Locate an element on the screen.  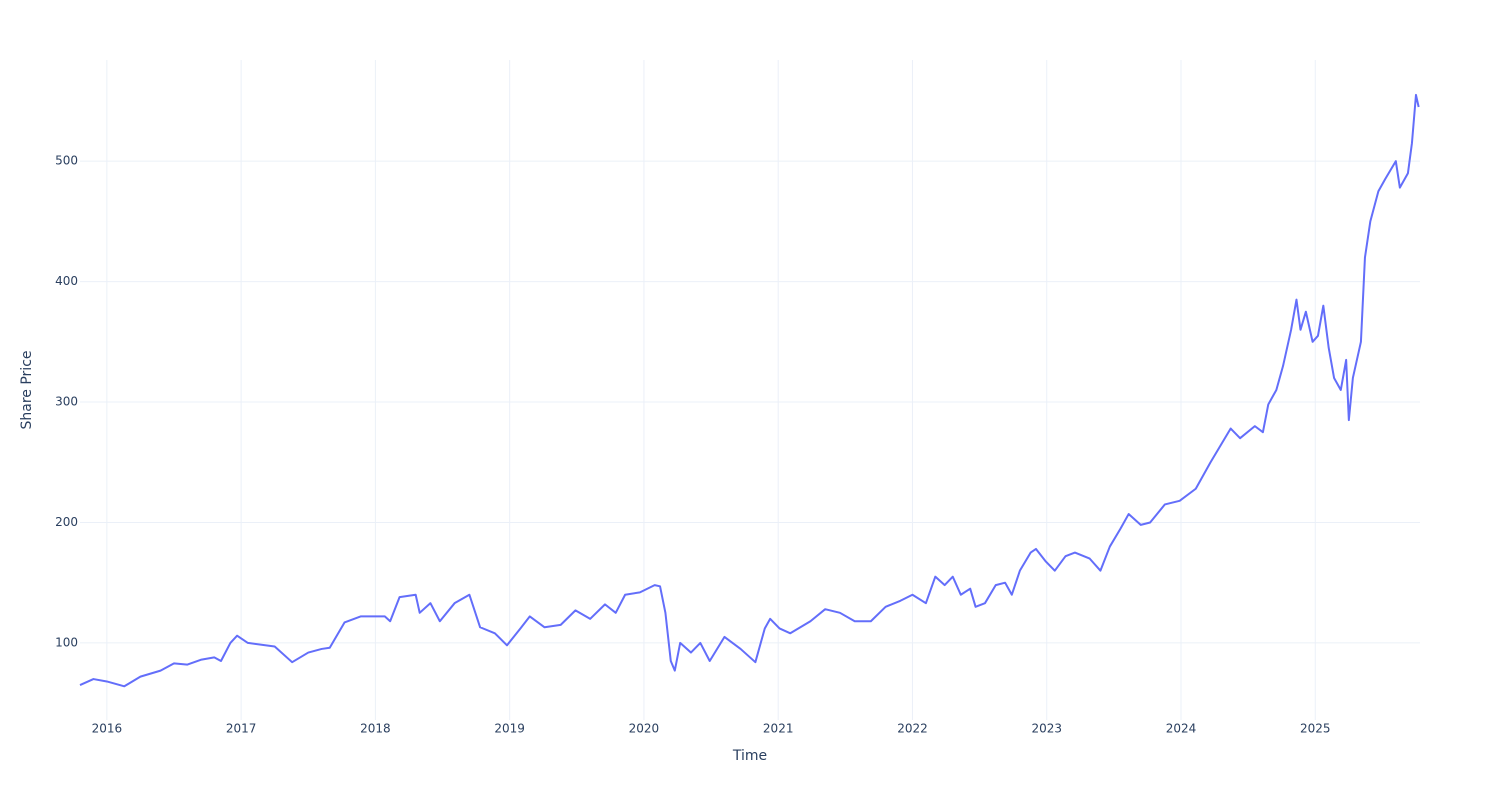
x-tick-label: 2020 is located at coordinates (644, 729).